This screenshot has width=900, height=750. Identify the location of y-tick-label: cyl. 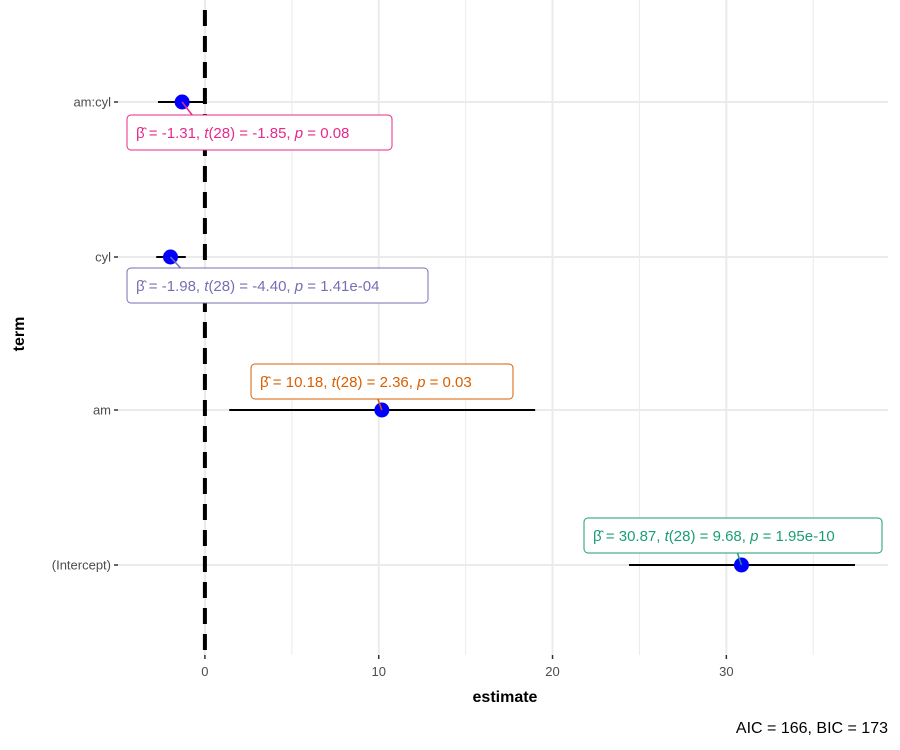
(103, 257).